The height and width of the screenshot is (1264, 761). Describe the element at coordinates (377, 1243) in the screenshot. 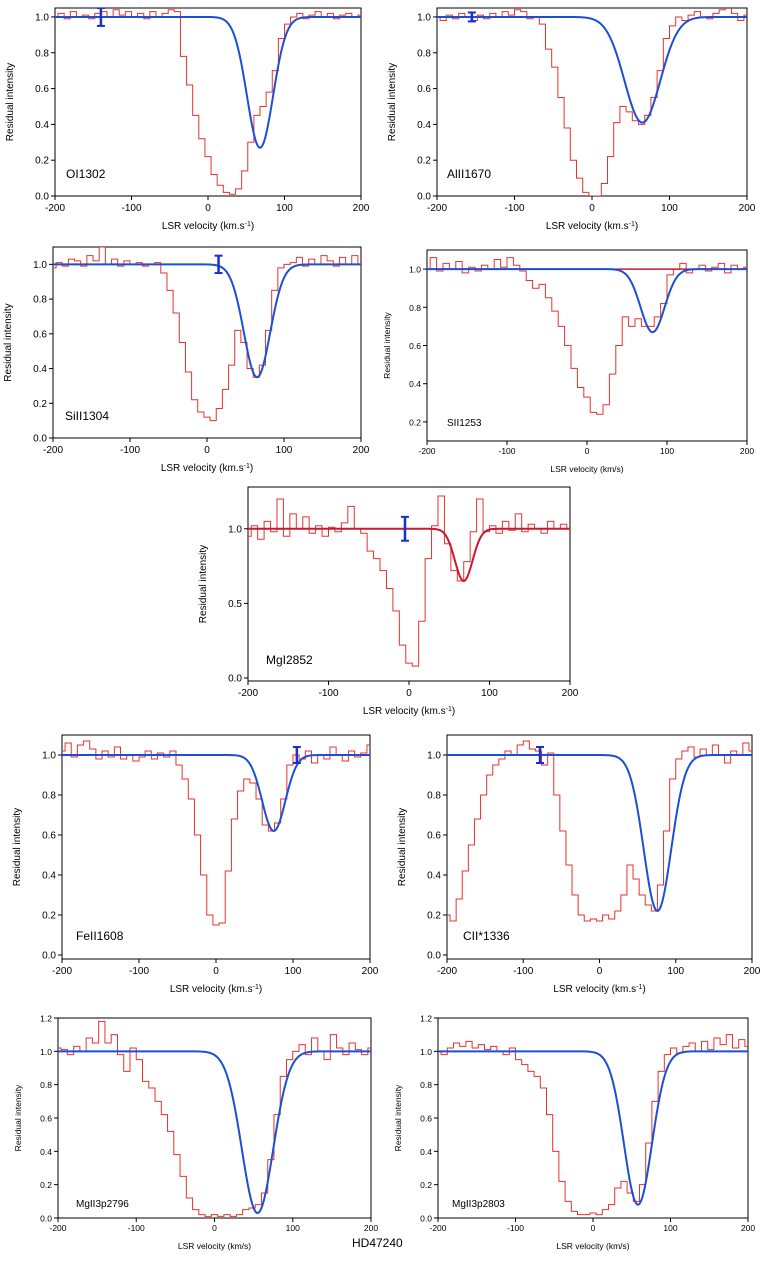

I see `figure-caption: HD47240` at that location.